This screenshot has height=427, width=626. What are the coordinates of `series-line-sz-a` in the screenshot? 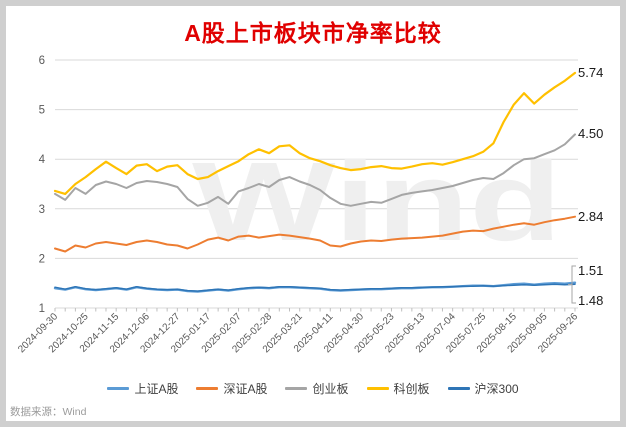 It's located at (315, 234).